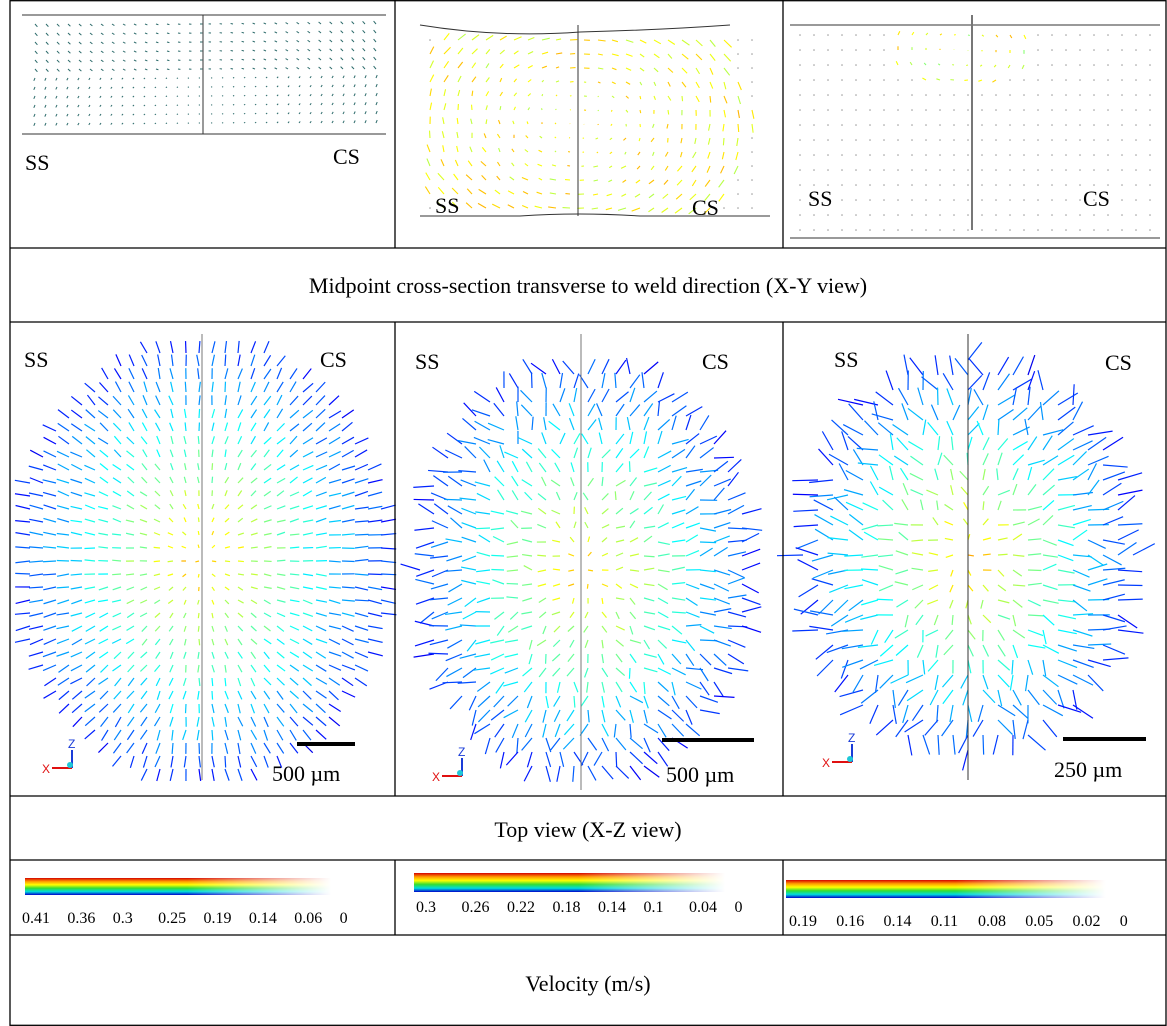  What do you see at coordinates (898, 921) in the screenshot?
I see `colorbar-tick-label: 0.14` at bounding box center [898, 921].